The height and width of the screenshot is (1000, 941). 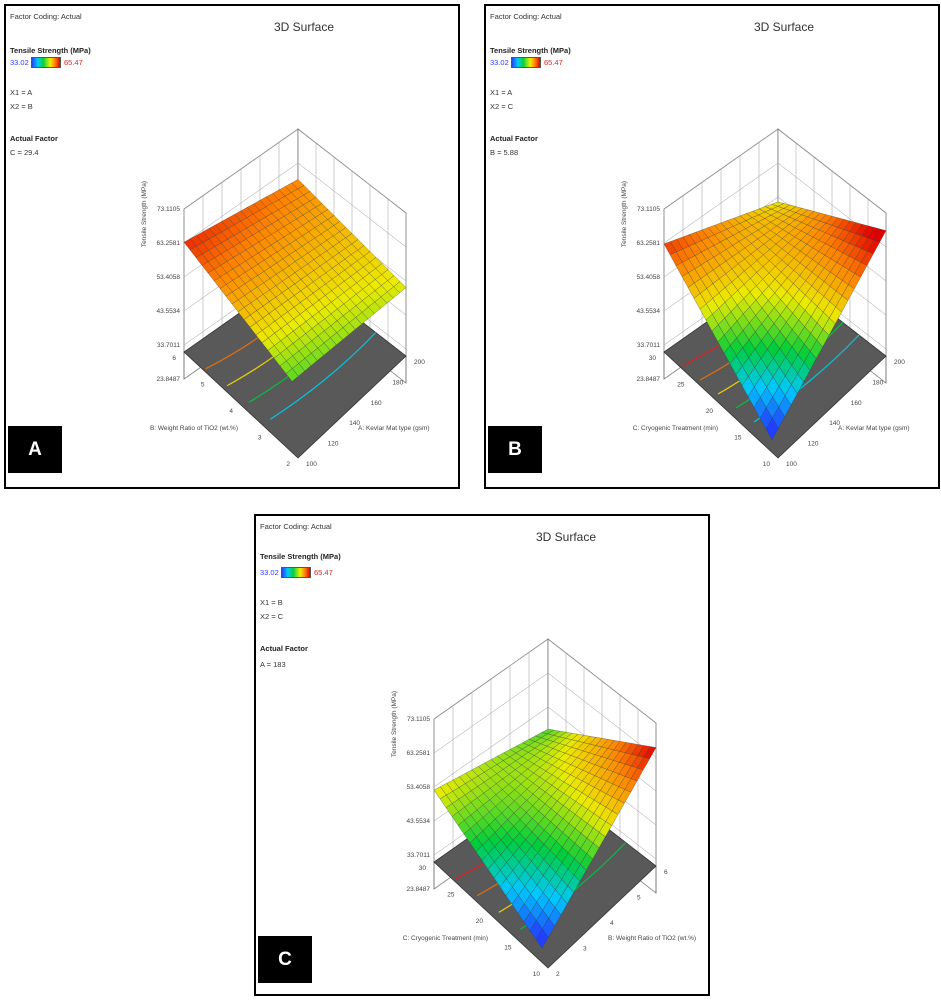 I want to click on right-axis-tick: 3, so click(x=585, y=949).